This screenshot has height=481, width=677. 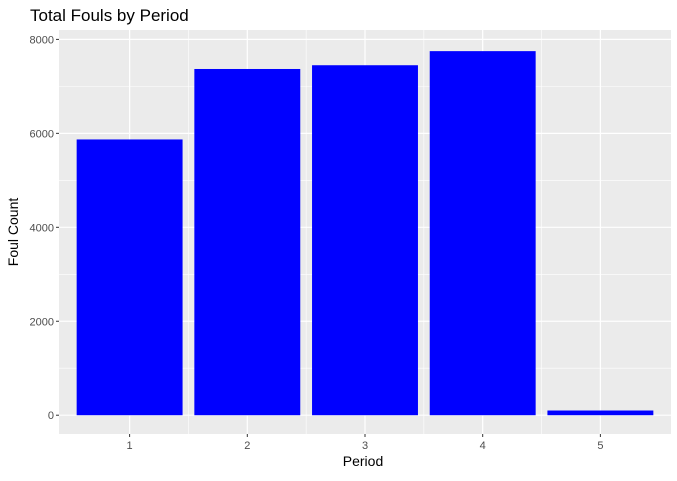 I want to click on y-axis-title: Foul Count, so click(x=13, y=232).